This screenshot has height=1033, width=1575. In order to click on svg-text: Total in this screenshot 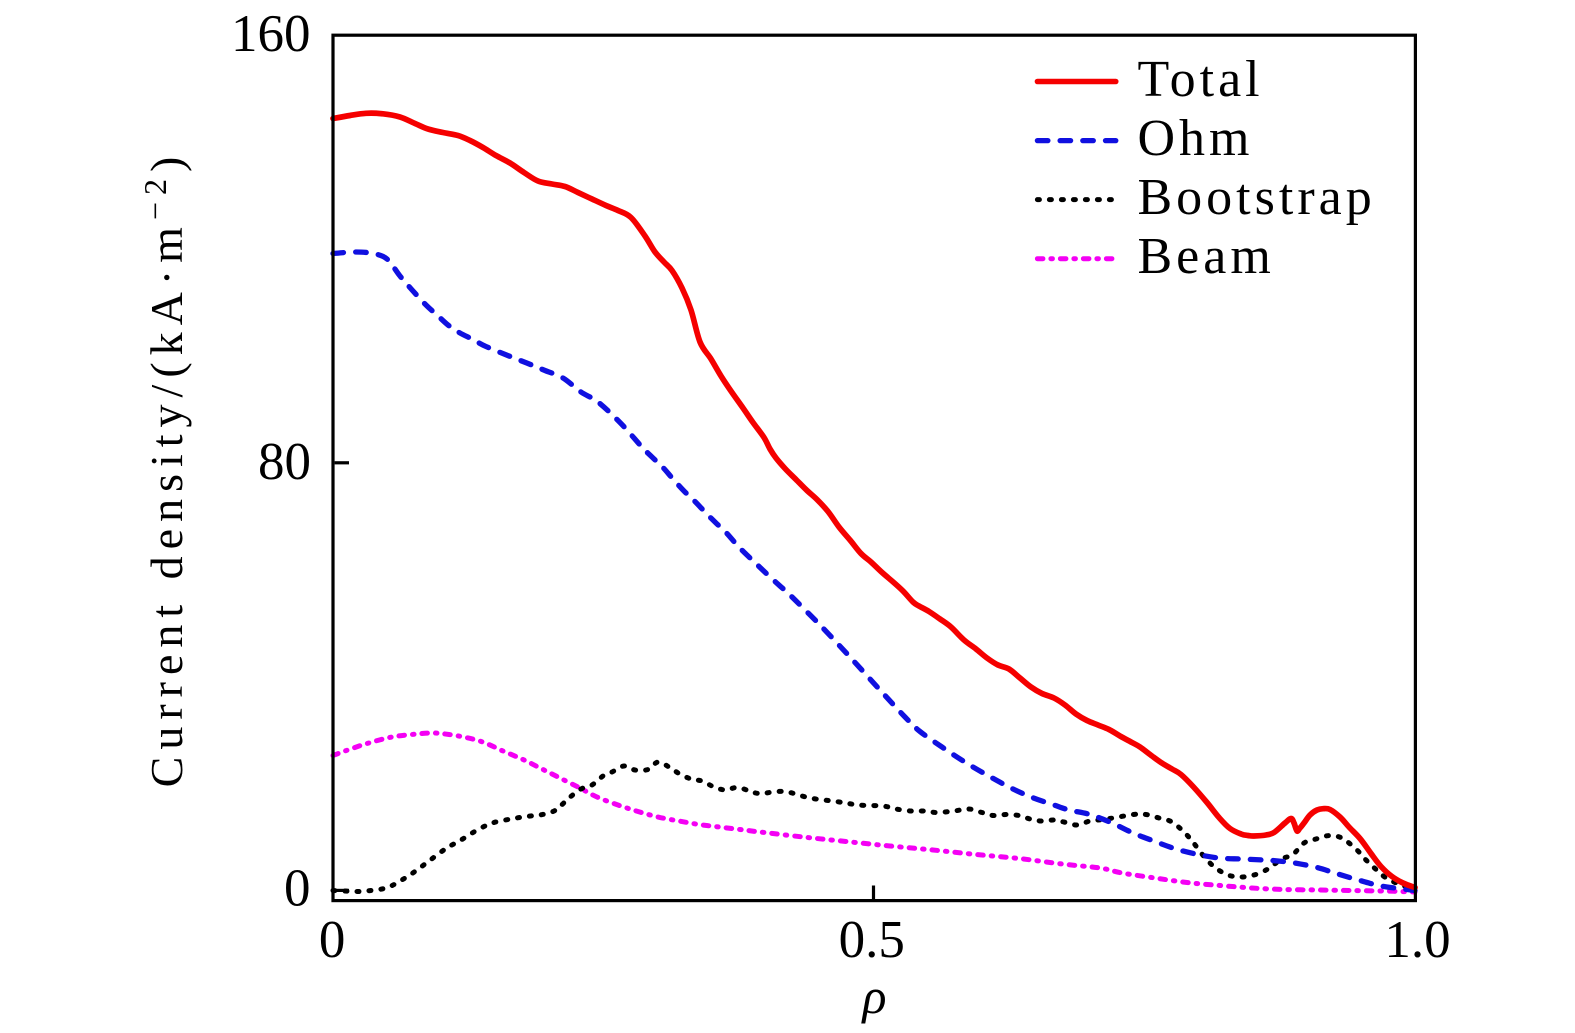, I will do `click(1201, 79)`.